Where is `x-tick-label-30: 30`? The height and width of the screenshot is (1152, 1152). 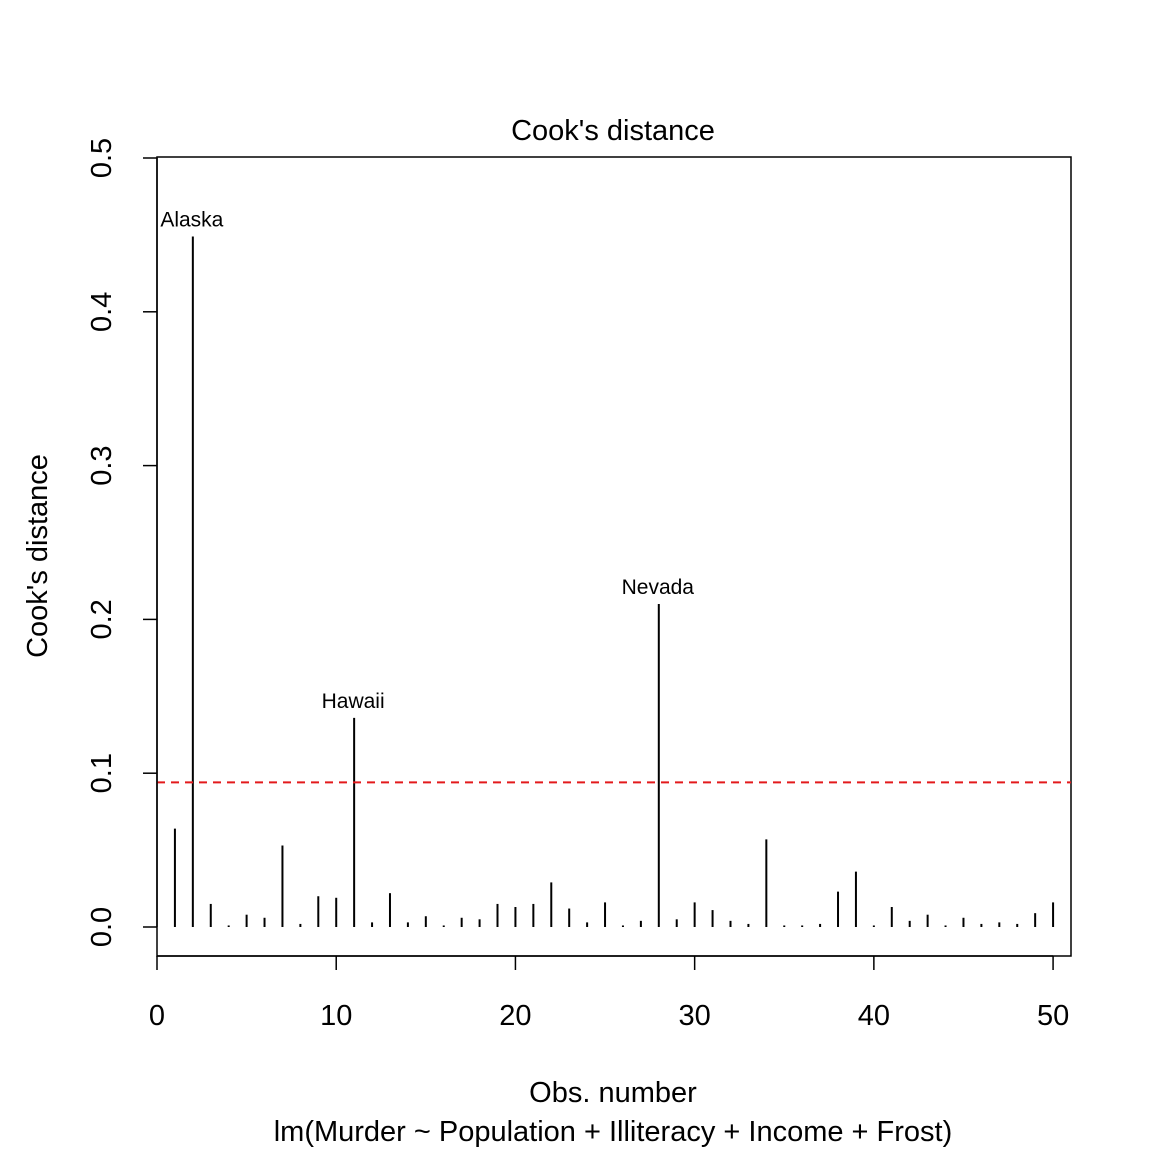
x-tick-label-30: 30 is located at coordinates (695, 1016).